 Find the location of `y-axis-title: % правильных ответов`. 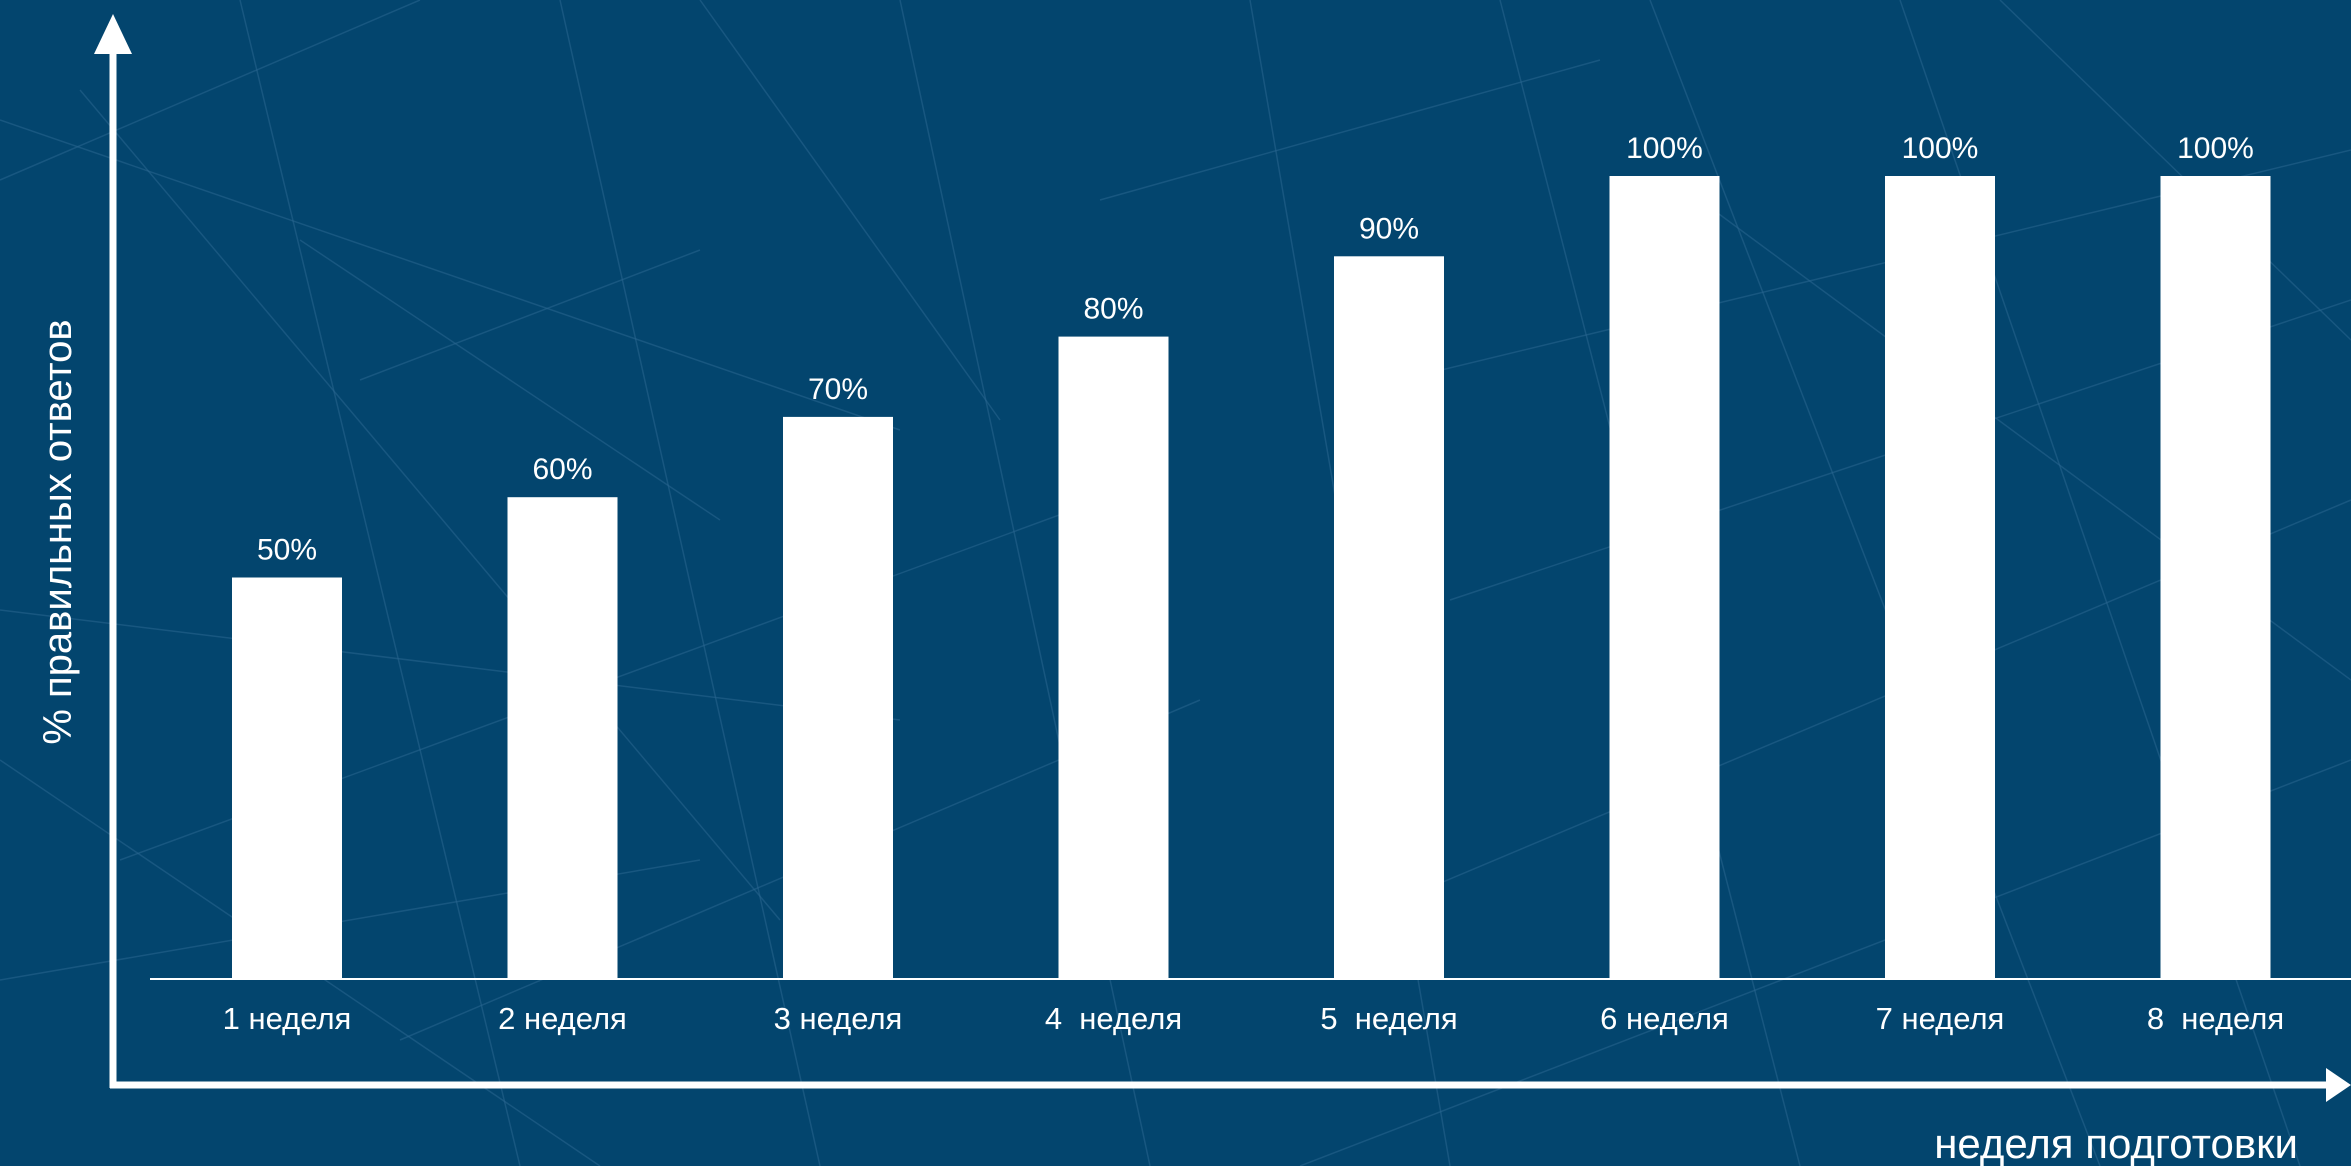

y-axis-title: % правильных ответов is located at coordinates (58, 531).